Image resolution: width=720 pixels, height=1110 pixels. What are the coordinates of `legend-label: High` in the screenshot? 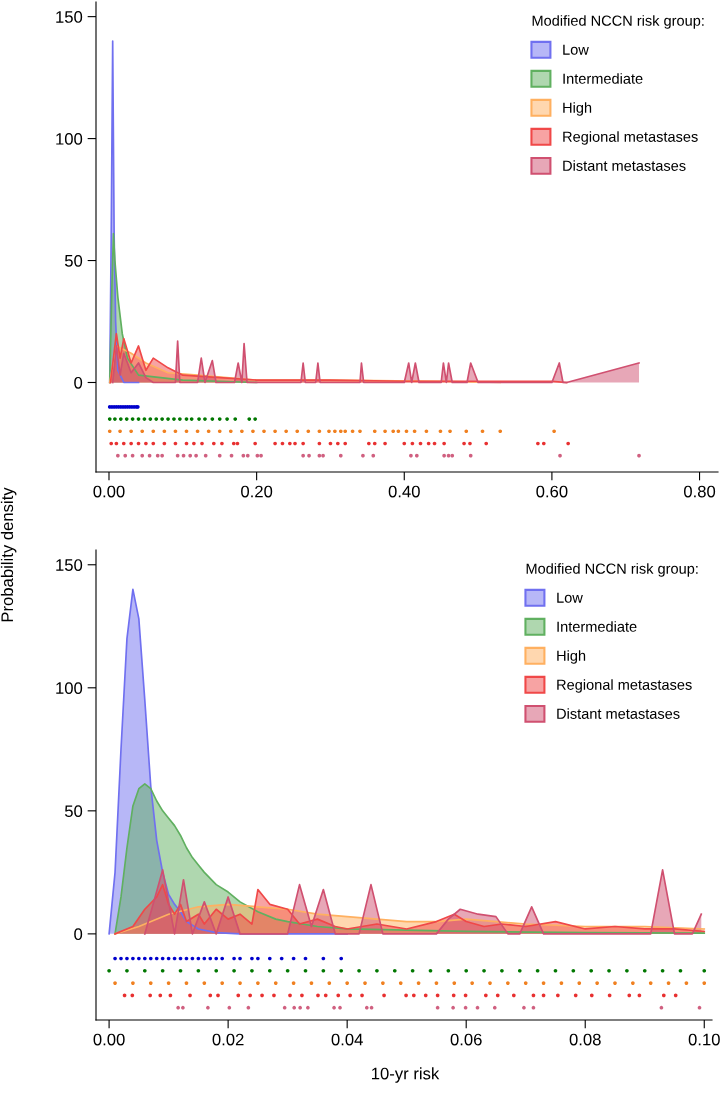 It's located at (571, 657).